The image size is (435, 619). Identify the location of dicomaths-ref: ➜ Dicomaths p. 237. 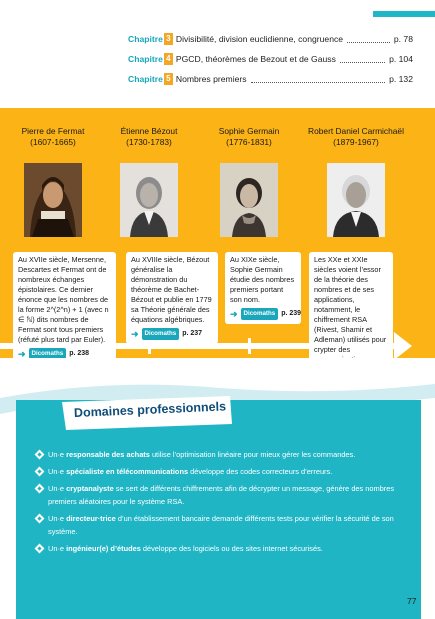
(172, 334).